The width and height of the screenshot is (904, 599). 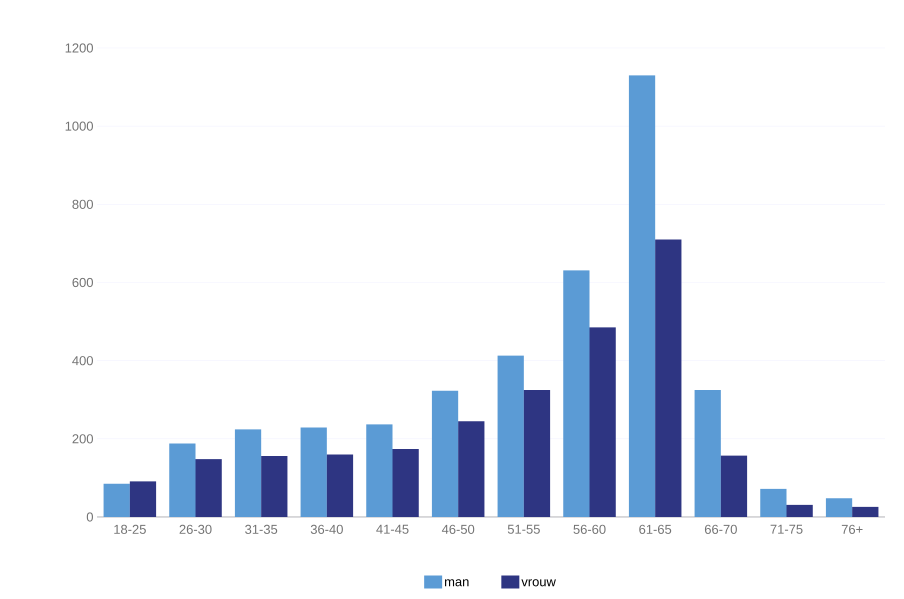 I want to click on x-tick-label: 41-45, so click(x=392, y=529).